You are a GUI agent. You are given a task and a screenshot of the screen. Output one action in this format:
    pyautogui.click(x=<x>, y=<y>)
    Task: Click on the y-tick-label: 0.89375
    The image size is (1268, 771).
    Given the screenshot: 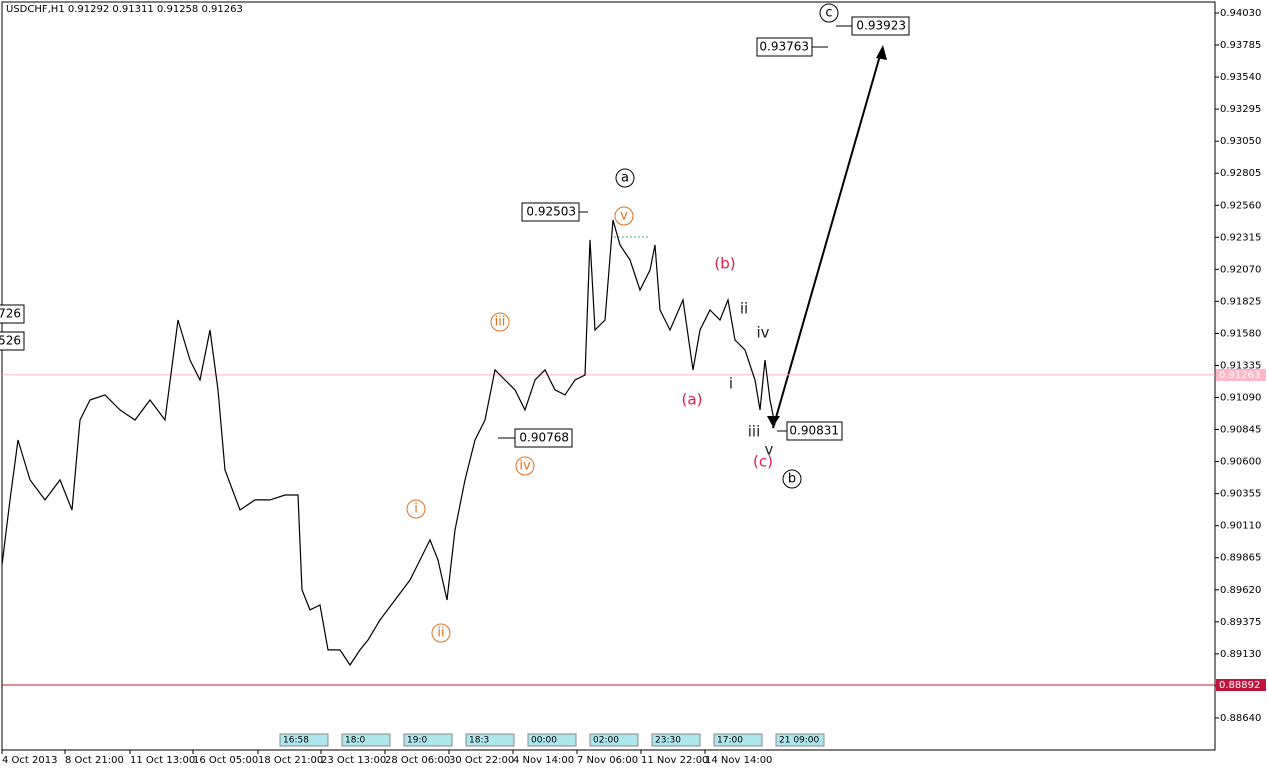 What is the action you would take?
    pyautogui.click(x=1240, y=622)
    